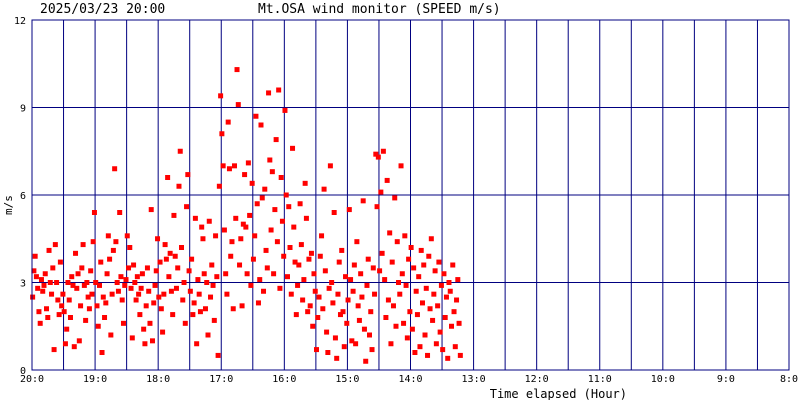 The image size is (800, 400). I want to click on x-axis-label: Time elapsed (Hour), so click(558, 393).